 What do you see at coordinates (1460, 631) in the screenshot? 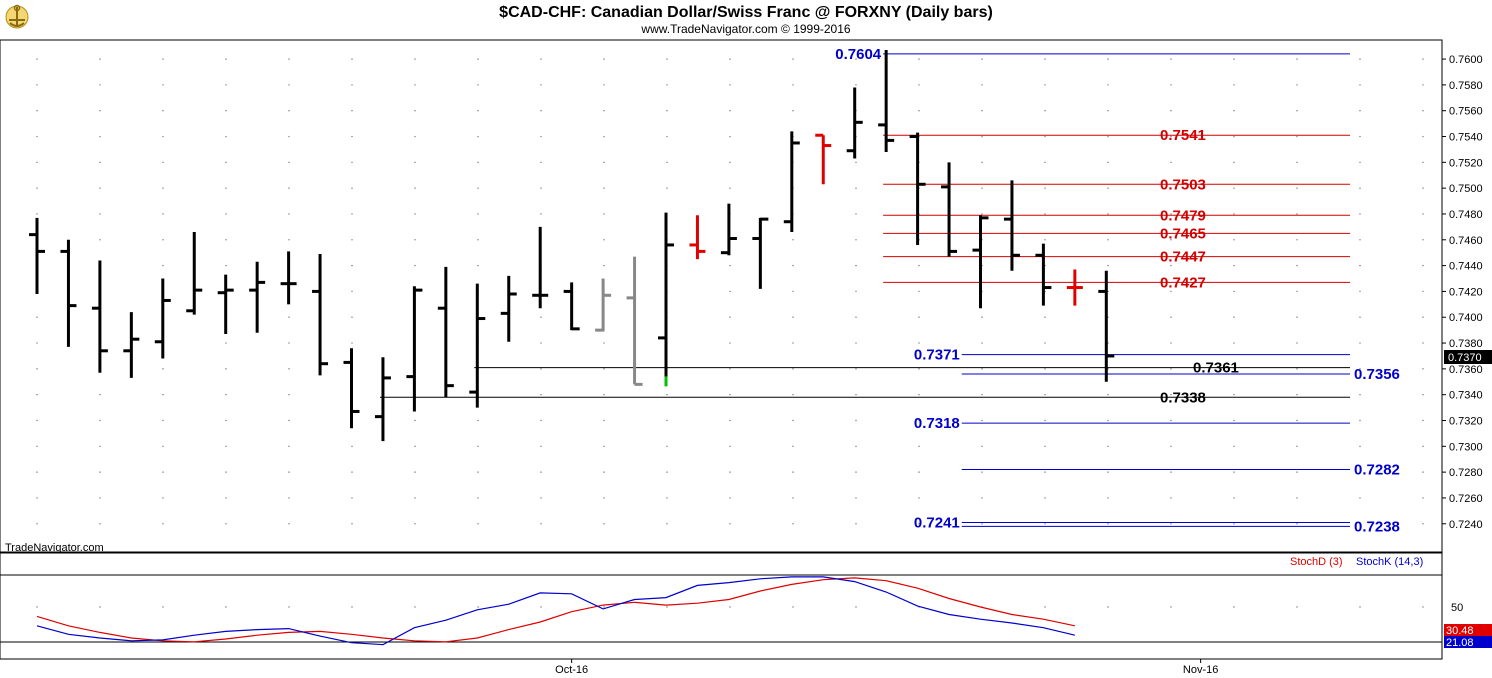
I see `stochd-last-label: 30.48` at bounding box center [1460, 631].